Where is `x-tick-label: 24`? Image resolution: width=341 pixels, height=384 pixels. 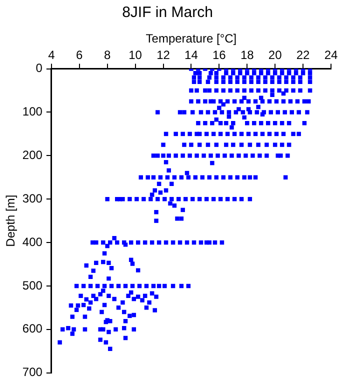 x-tick-label: 24 is located at coordinates (331, 55).